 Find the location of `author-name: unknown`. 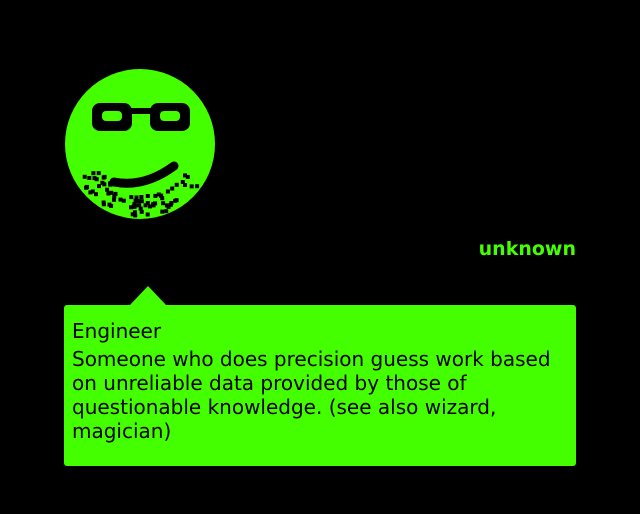

author-name: unknown is located at coordinates (527, 249).